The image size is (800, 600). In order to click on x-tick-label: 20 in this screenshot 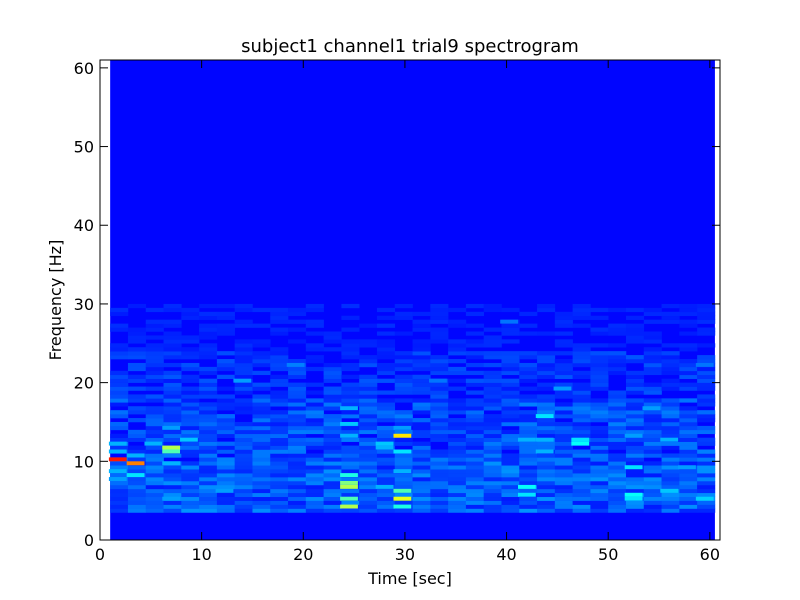, I will do `click(303, 554)`.